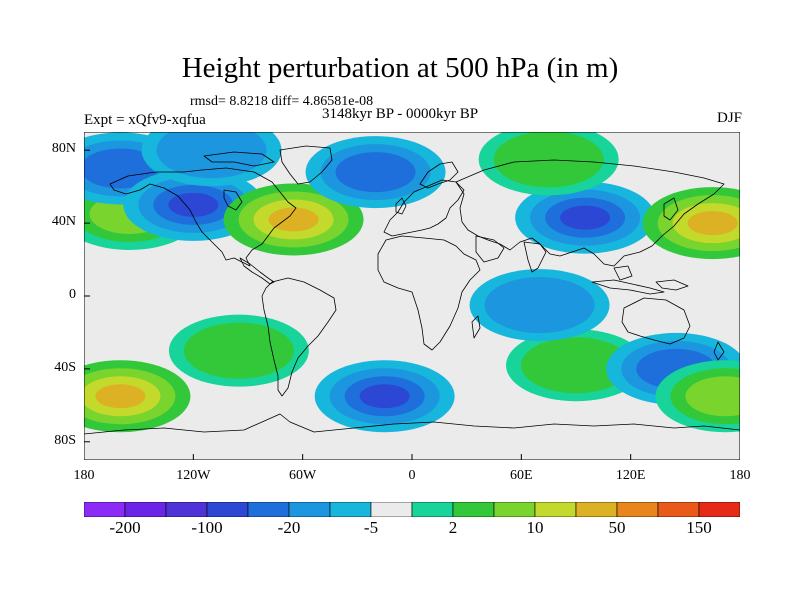  What do you see at coordinates (63, 149) in the screenshot?
I see `y-tick-label: 80N` at bounding box center [63, 149].